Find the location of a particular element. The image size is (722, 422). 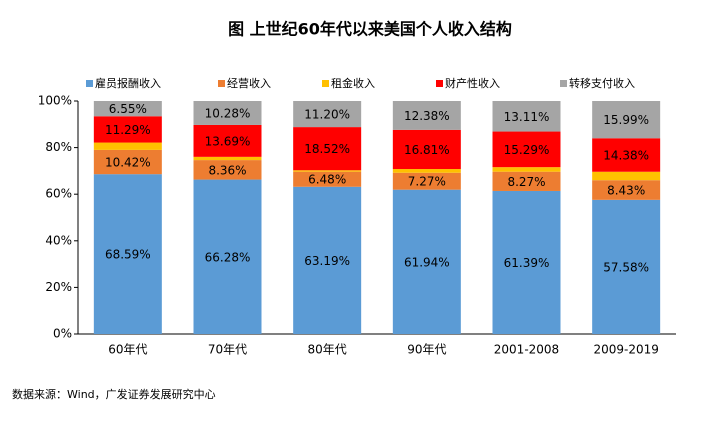

value-label: 11.20% is located at coordinates (327, 115).